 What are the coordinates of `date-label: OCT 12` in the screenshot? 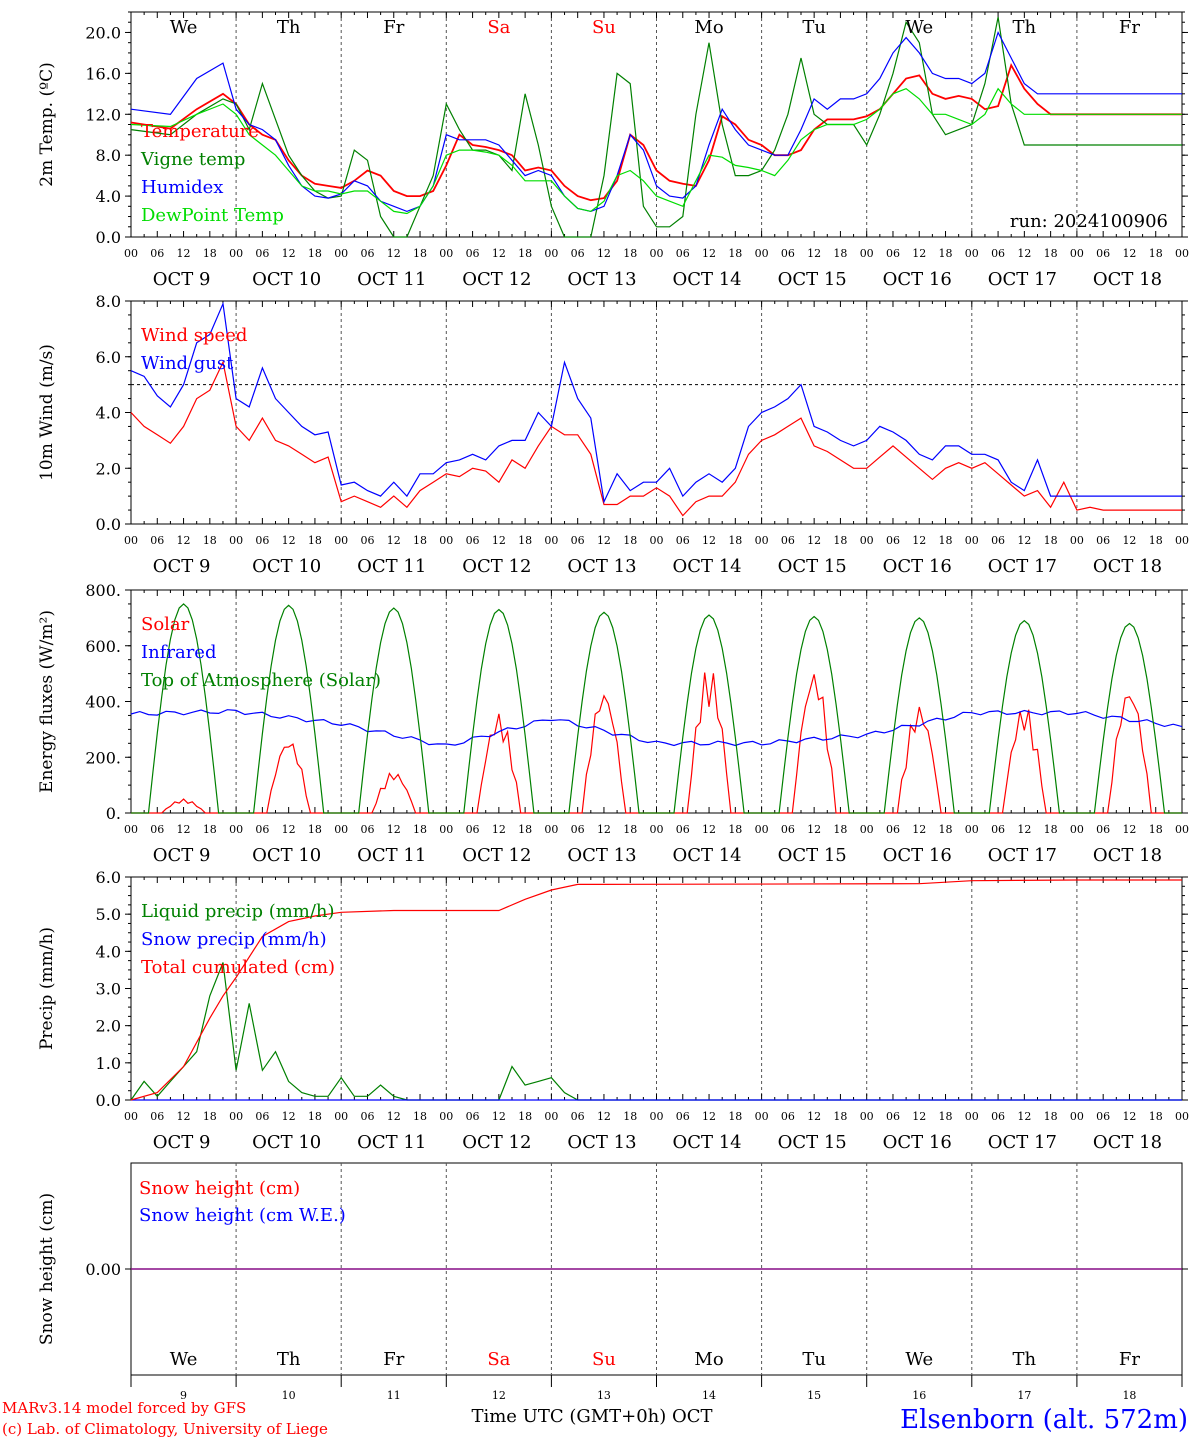 It's located at (496, 566).